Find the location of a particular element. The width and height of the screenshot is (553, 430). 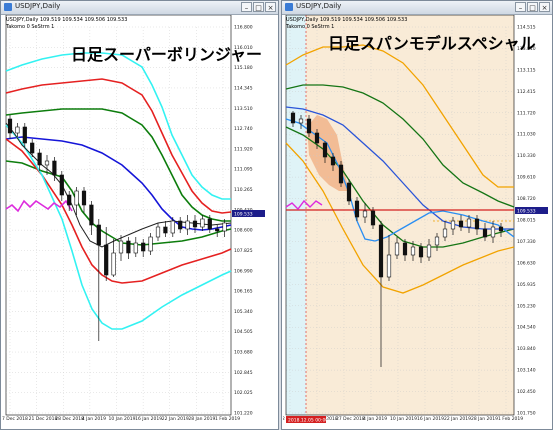

price-tick-label: 115.180 is located at coordinates (243, 68).